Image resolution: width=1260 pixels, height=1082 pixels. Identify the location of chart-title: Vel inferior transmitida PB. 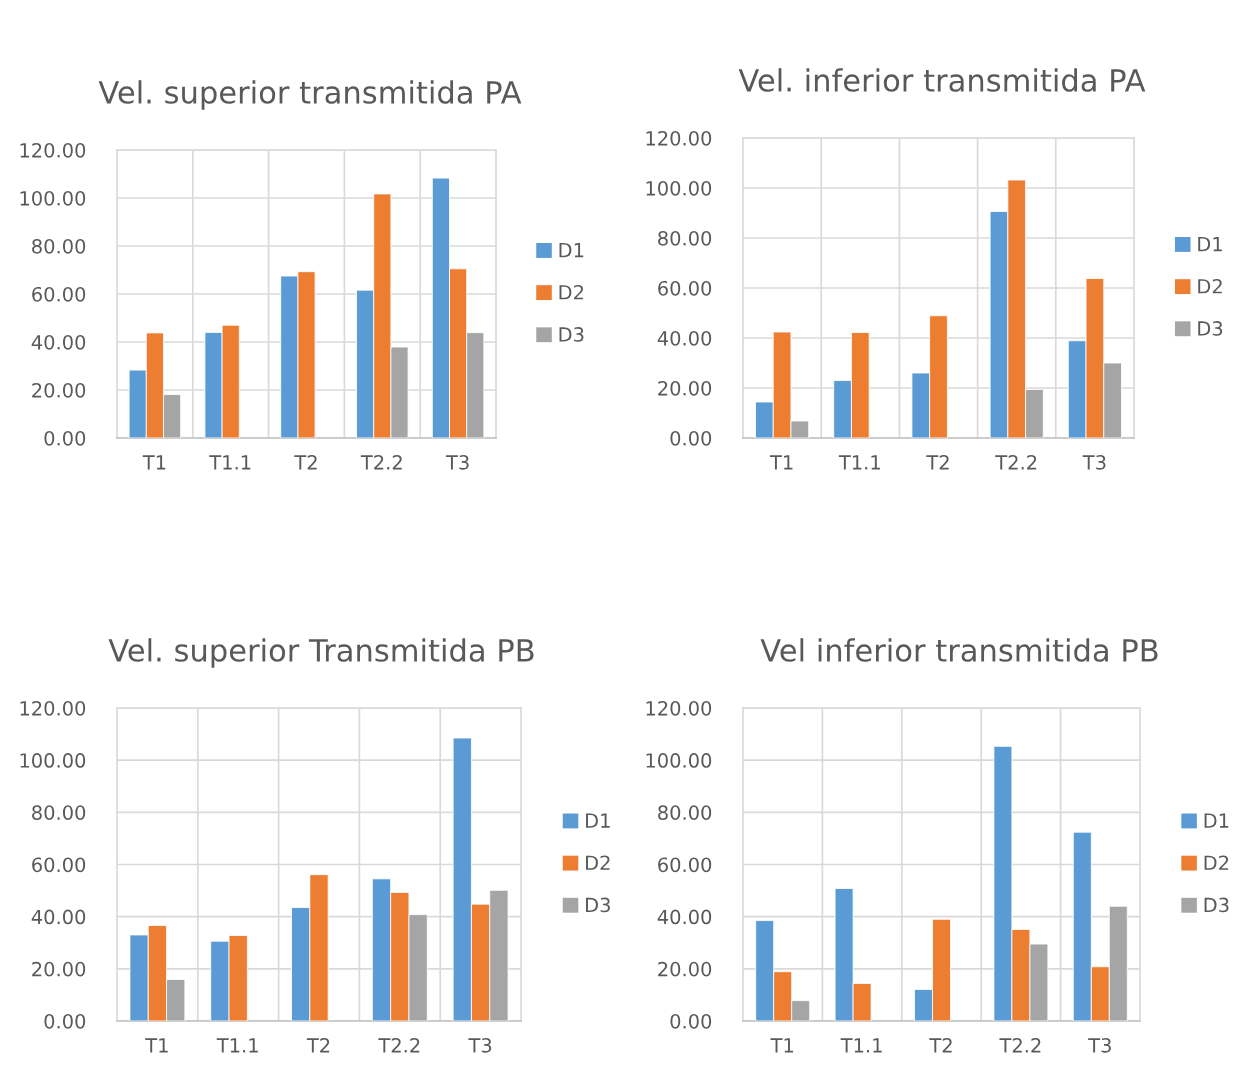
(959, 650).